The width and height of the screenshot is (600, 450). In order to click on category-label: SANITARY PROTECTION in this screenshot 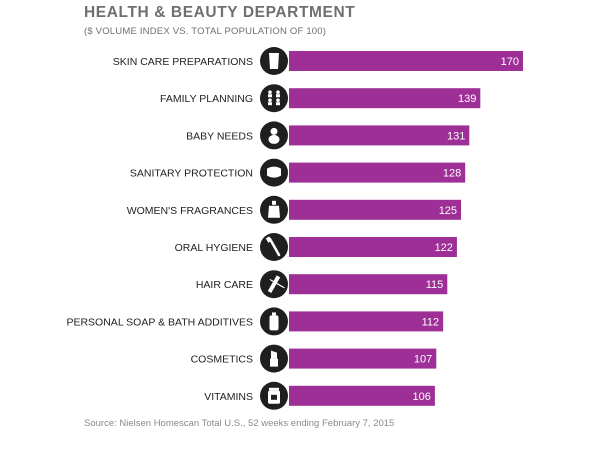, I will do `click(191, 174)`.